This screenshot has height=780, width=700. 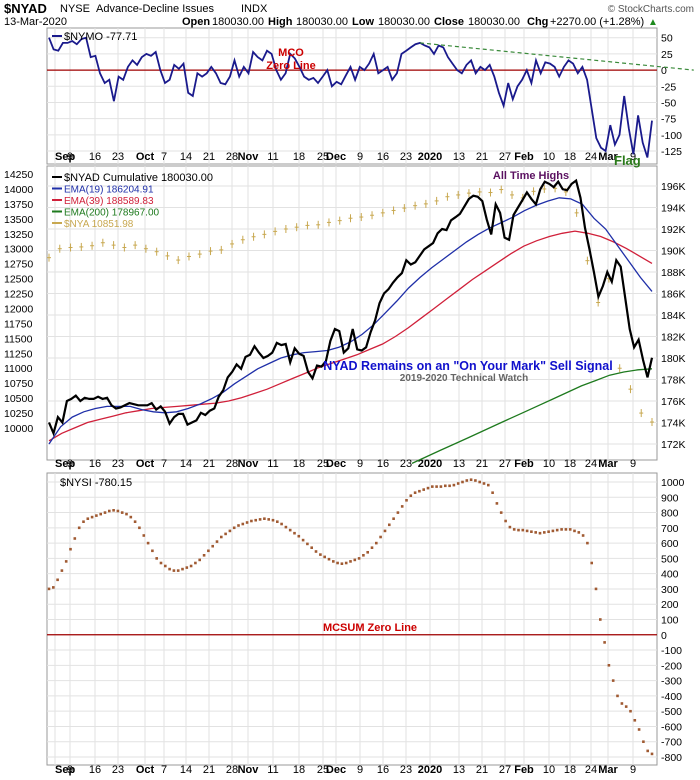 What do you see at coordinates (664, 636) in the screenshot?
I see `y-tick-label-bottom: 0` at bounding box center [664, 636].